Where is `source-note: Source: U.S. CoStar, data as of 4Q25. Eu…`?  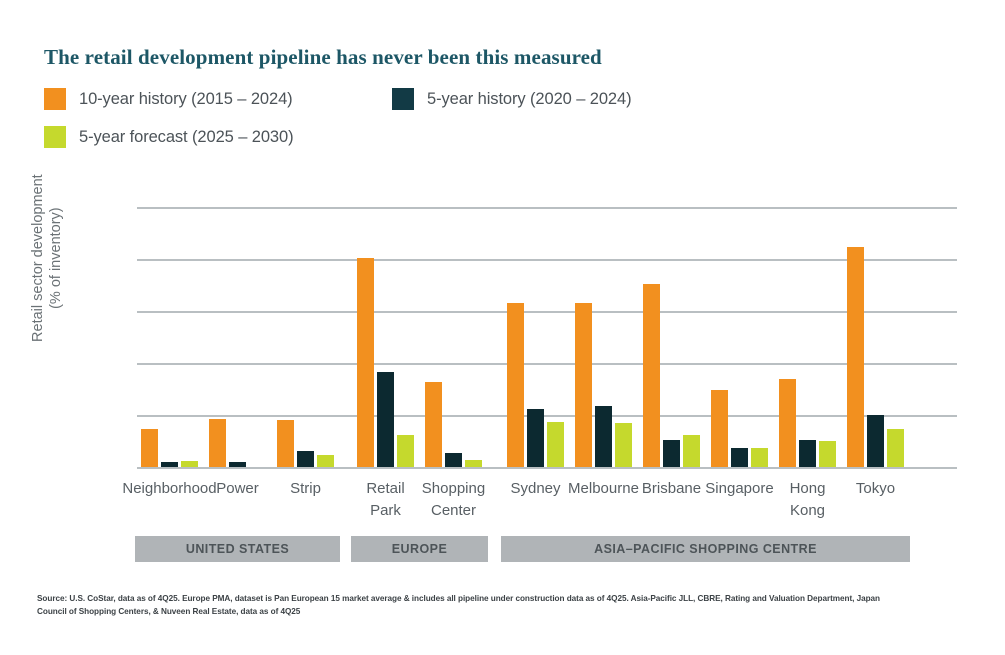 source-note: Source: U.S. CoStar, data as of 4Q25. Eu… is located at coordinates (459, 605).